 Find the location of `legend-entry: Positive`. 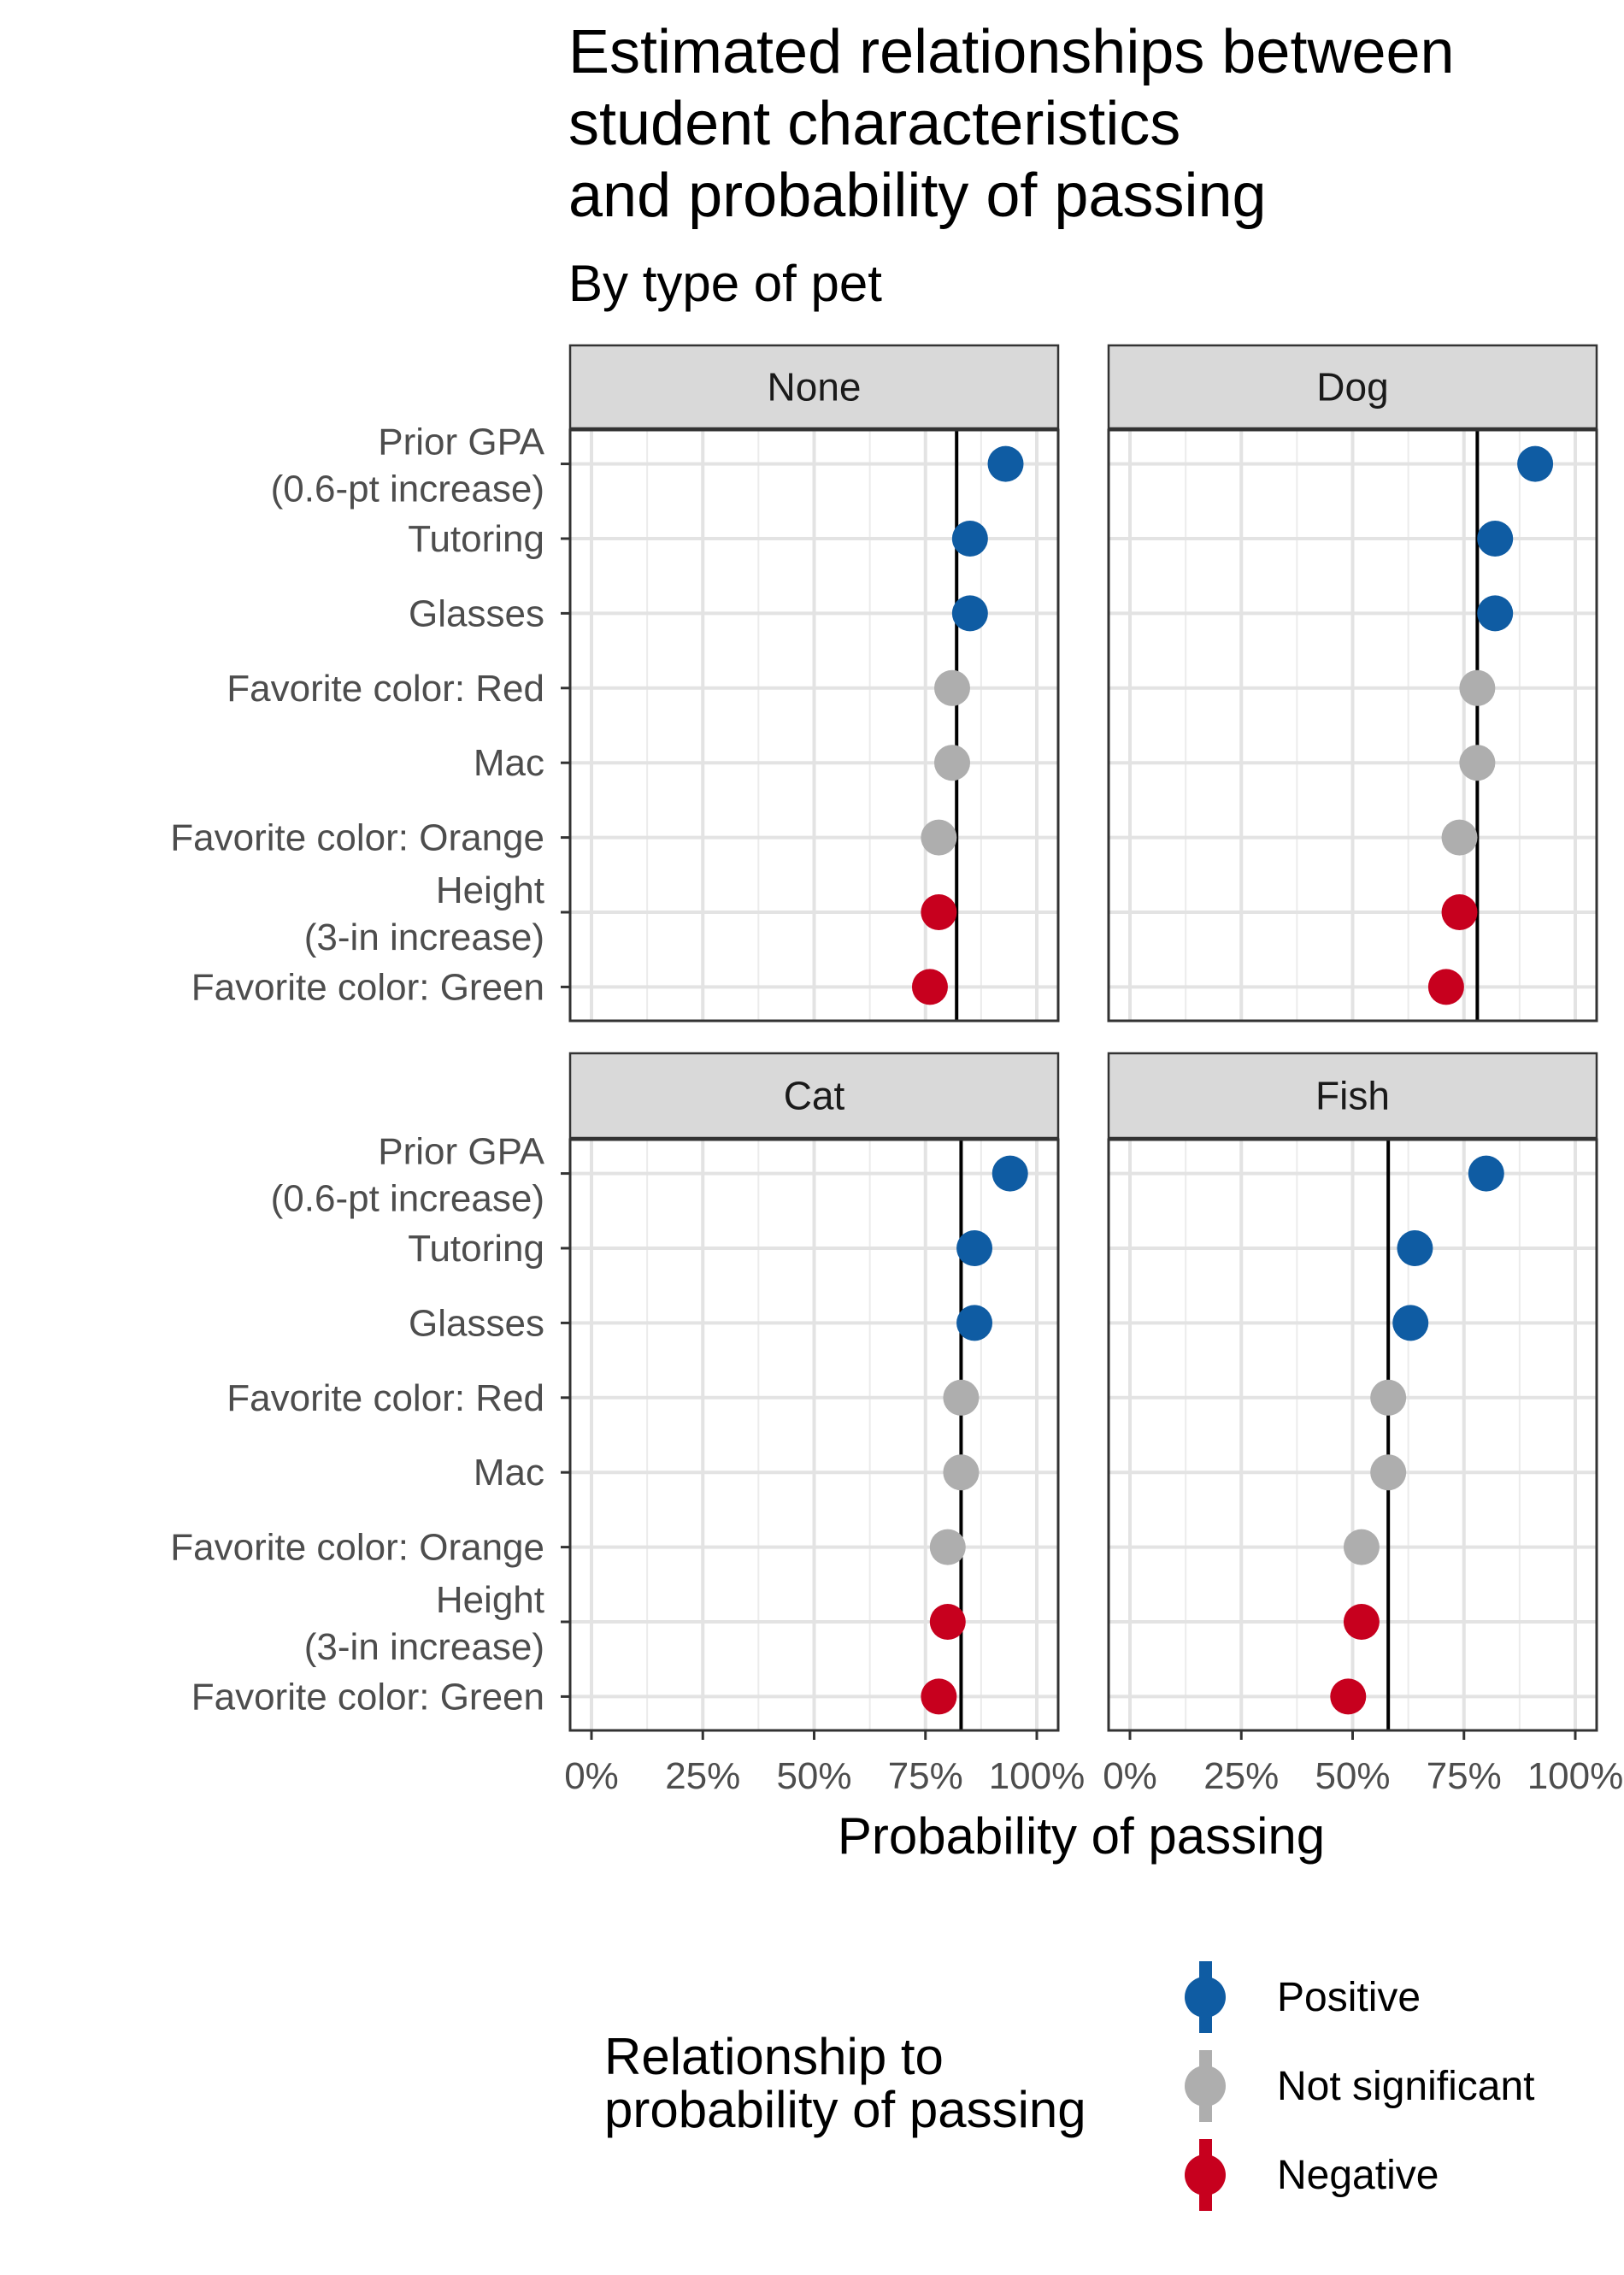

legend-entry: Positive is located at coordinates (1303, 1997).